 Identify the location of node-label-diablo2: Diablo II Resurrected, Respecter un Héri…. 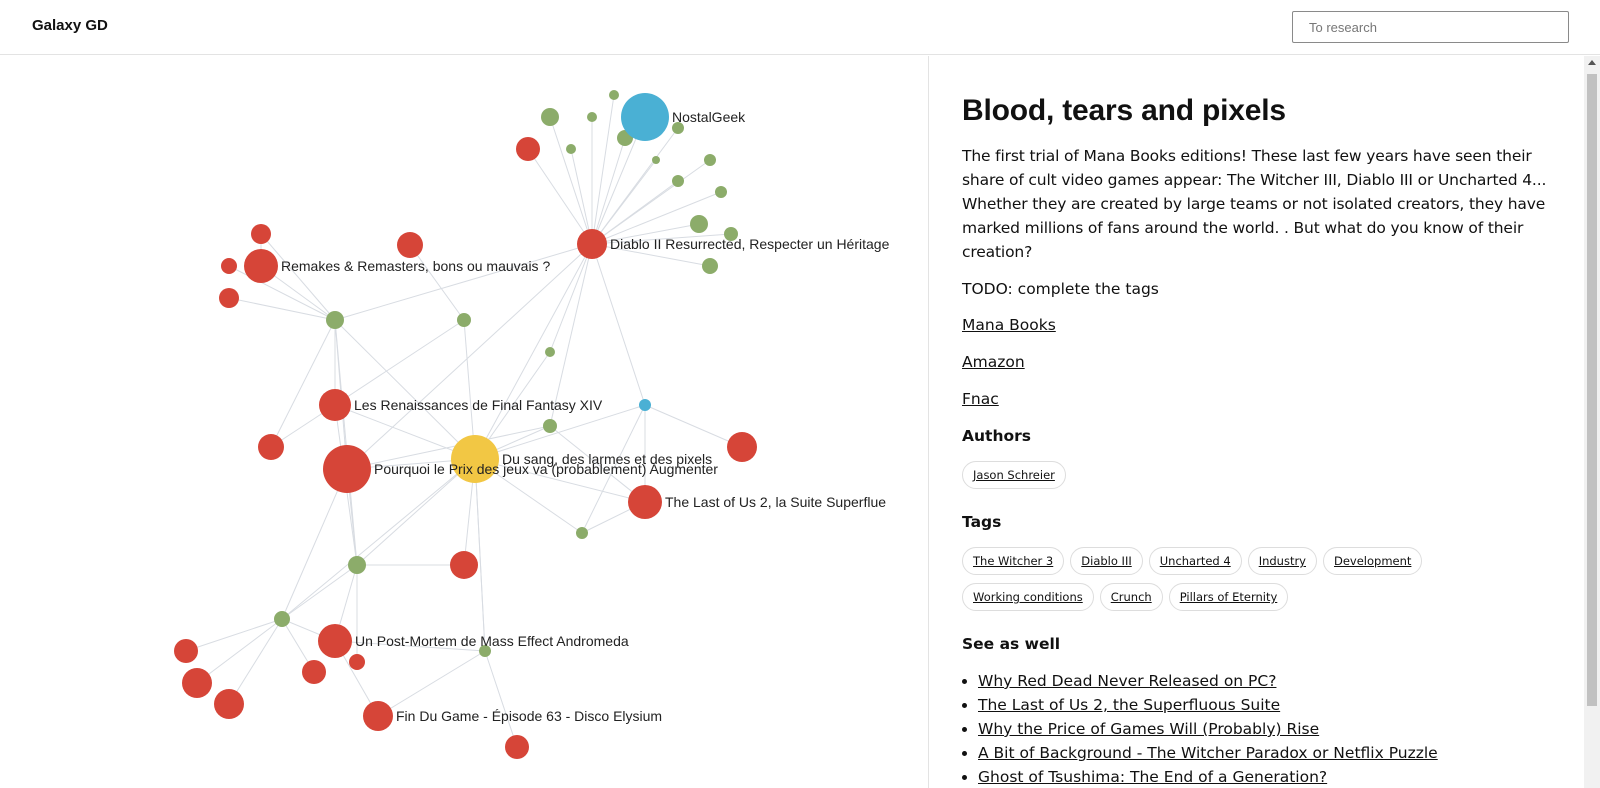
(750, 244).